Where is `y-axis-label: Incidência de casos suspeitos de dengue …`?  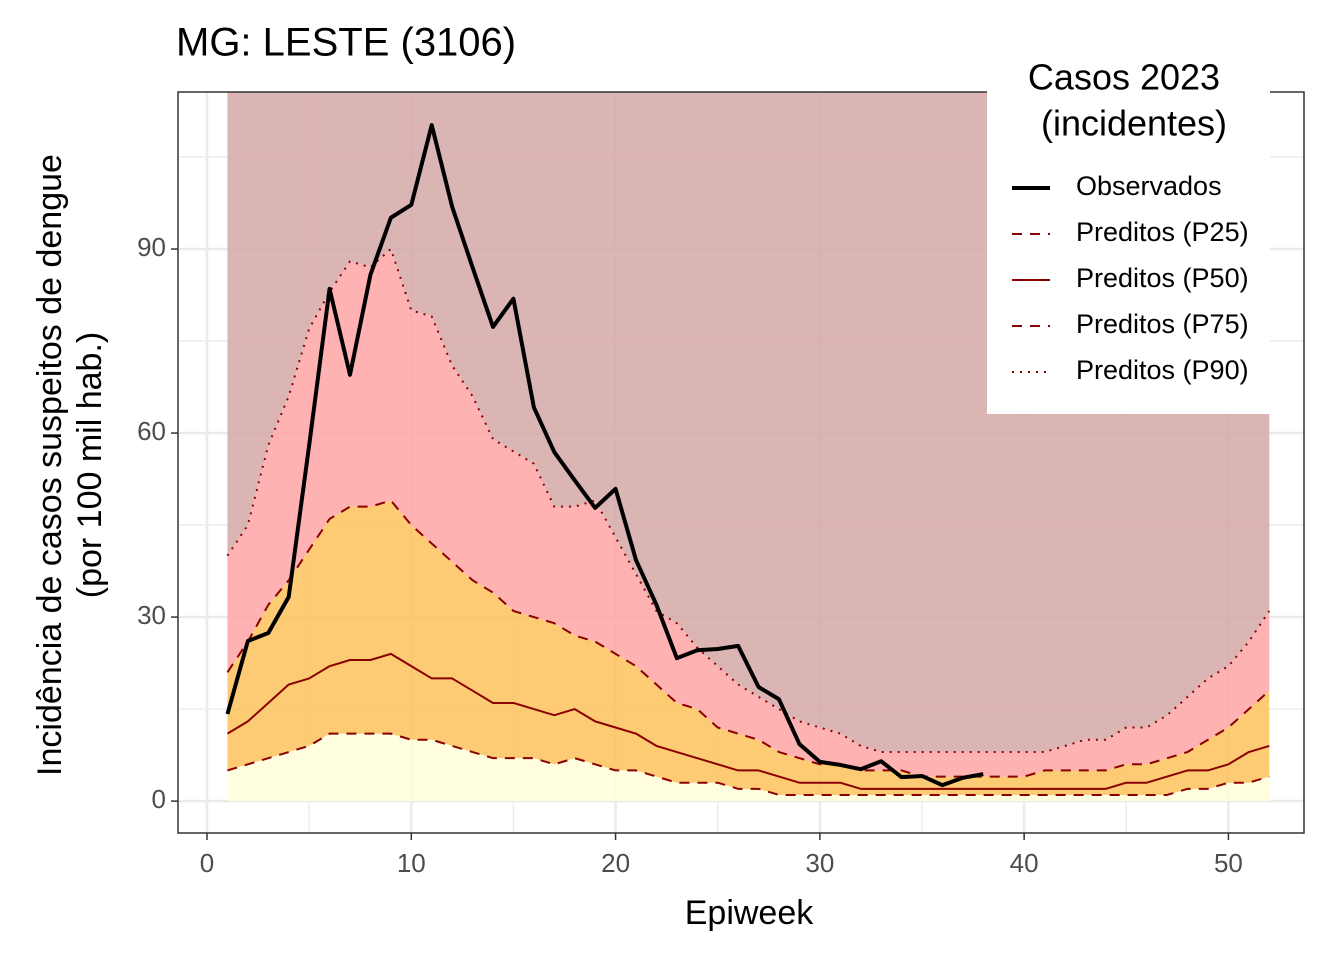
y-axis-label: Incidência de casos suspeitos de dengue … is located at coordinates (70, 465).